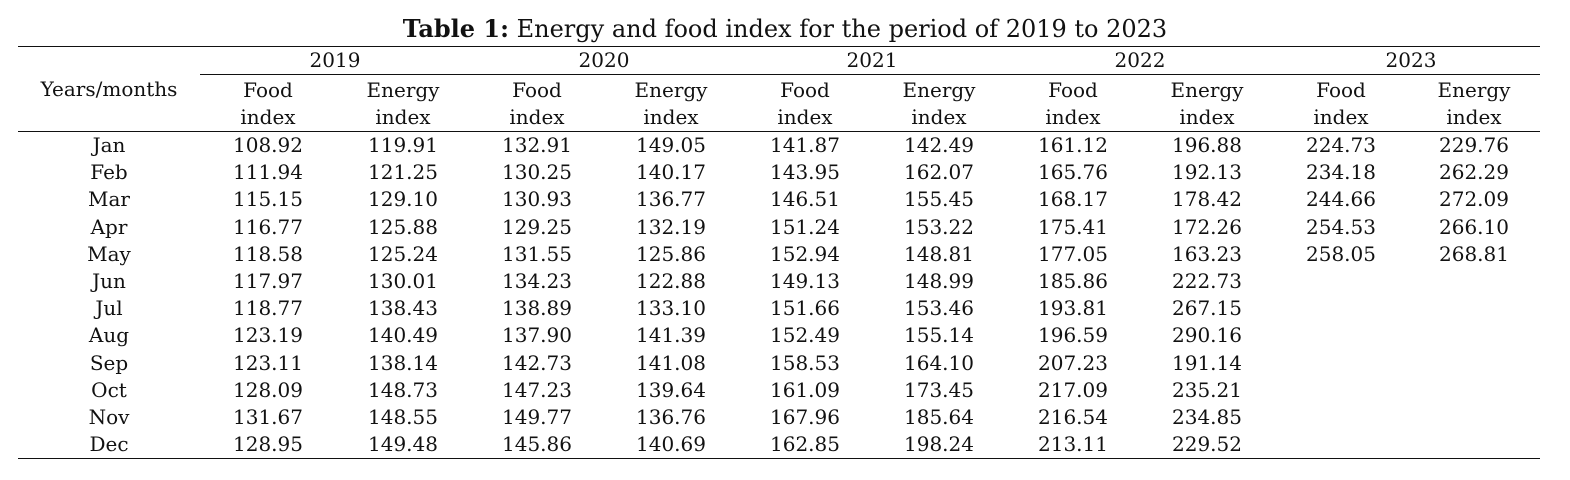 Image resolution: width=1570 pixels, height=480 pixels. What do you see at coordinates (671, 253) in the screenshot?
I see `energy-index-cell-2020: 125.86` at bounding box center [671, 253].